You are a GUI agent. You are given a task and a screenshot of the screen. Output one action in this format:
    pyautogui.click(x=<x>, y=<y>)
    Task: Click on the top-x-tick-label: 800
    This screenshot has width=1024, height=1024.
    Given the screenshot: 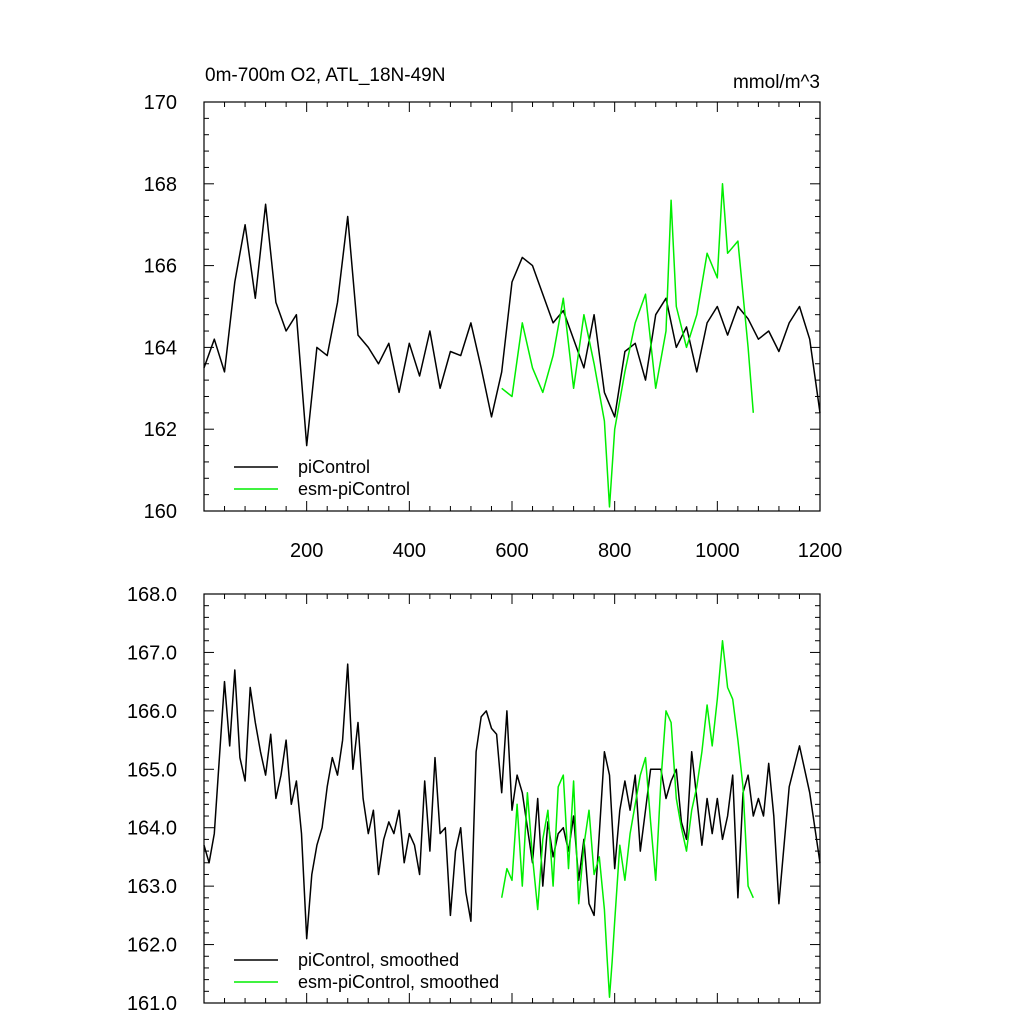 What is the action you would take?
    pyautogui.click(x=614, y=551)
    